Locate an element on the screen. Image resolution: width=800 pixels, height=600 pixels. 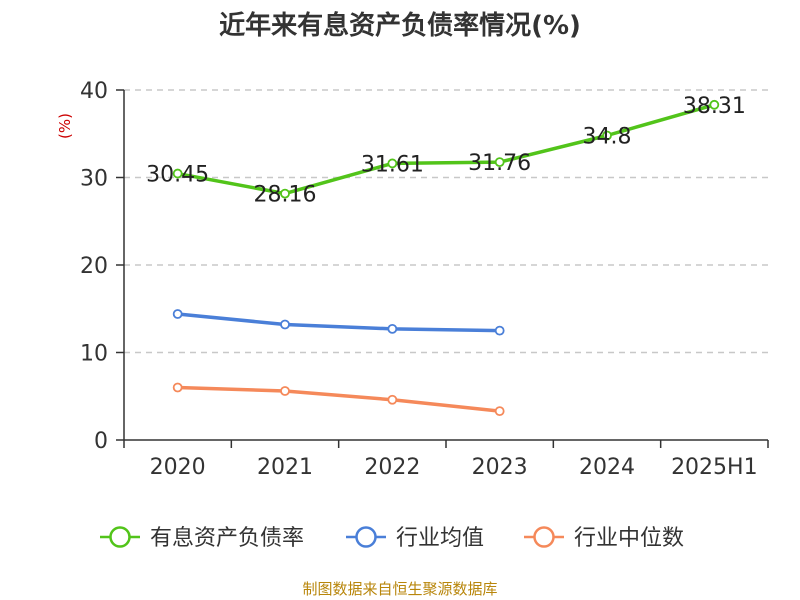
data-label: 28.16 is located at coordinates (285, 195).